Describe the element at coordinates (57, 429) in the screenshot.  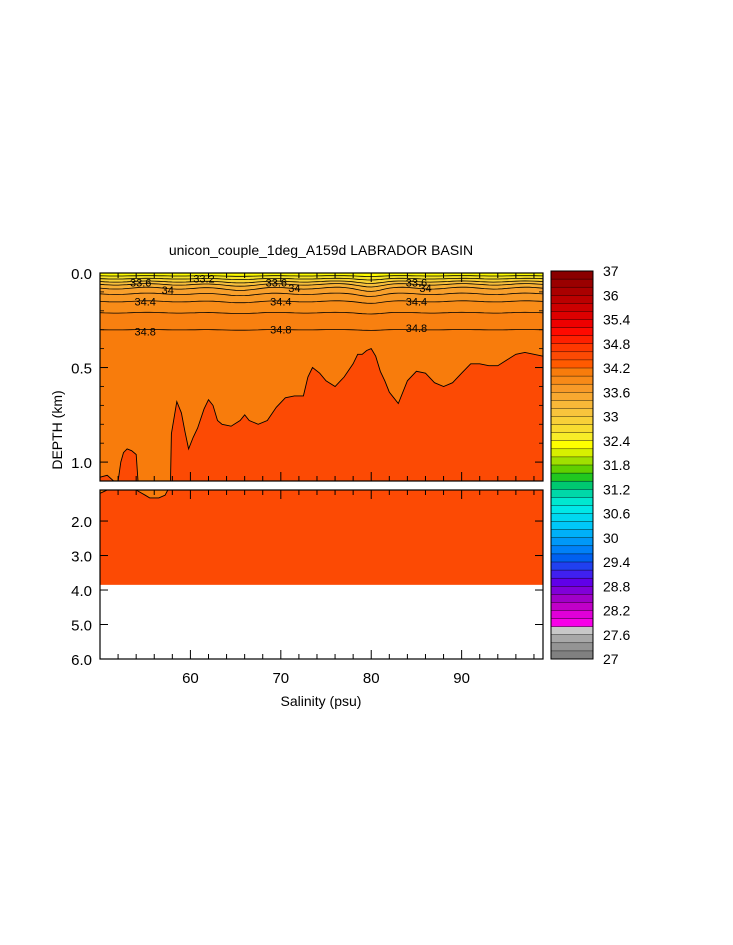
I see `y-axis-label: DEPTH (km)` at that location.